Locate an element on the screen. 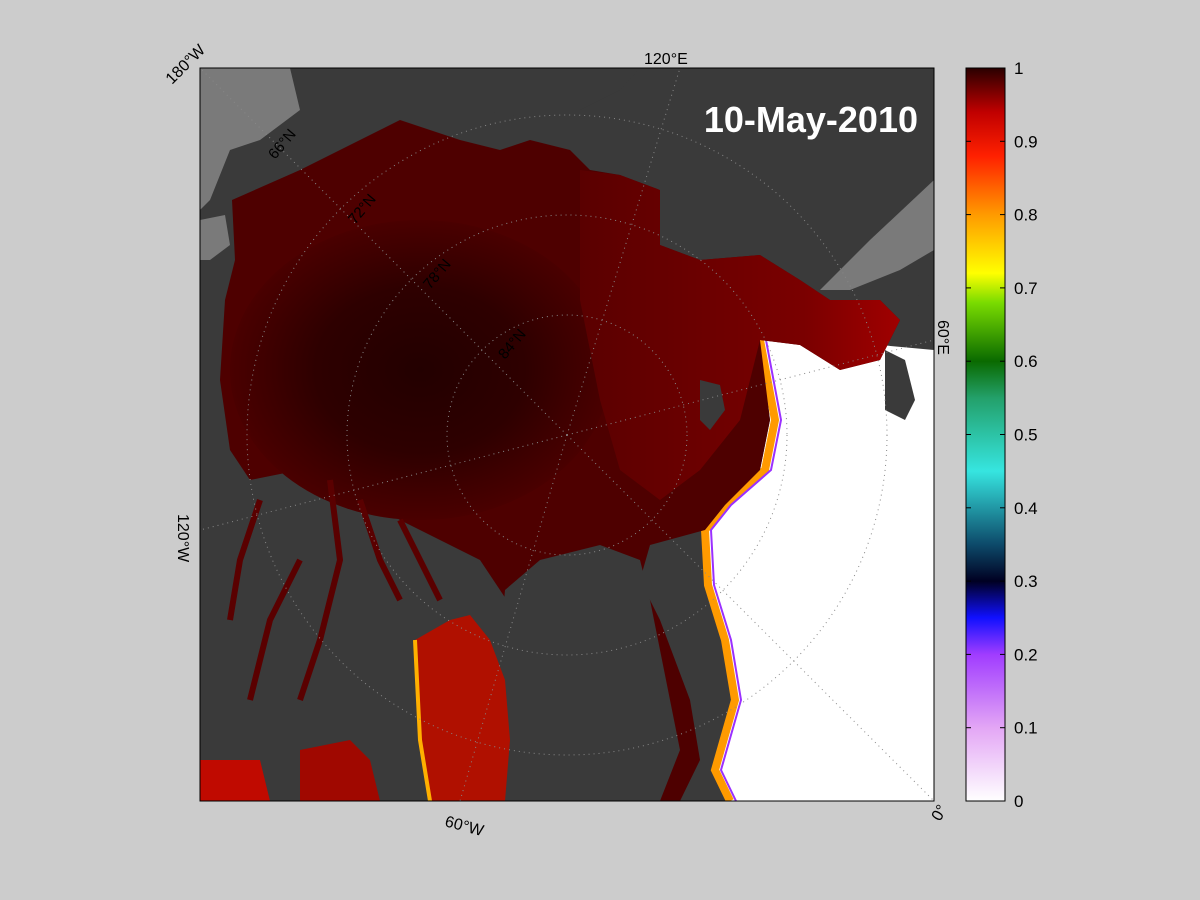  ice-edge-baffin is located at coordinates (422, 720).